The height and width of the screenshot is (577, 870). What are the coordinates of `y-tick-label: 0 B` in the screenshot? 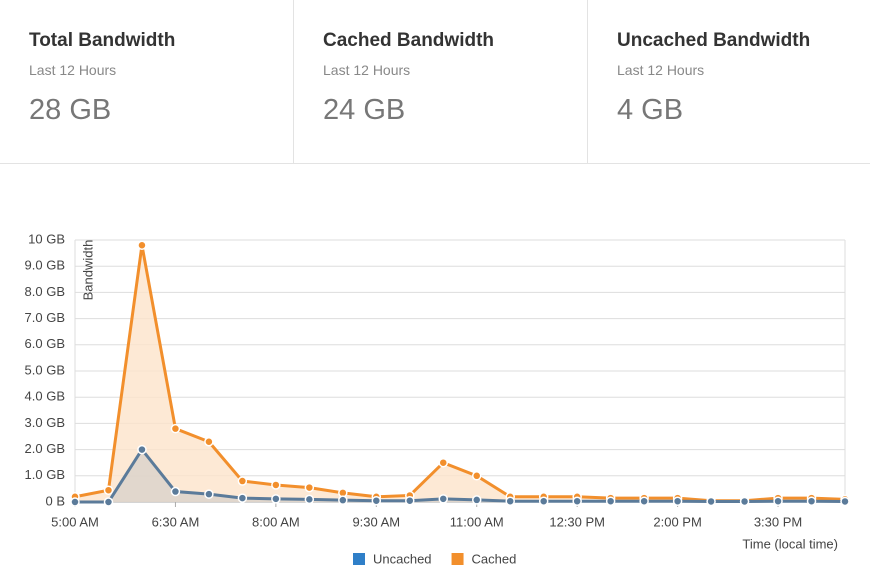 It's located at (55, 500).